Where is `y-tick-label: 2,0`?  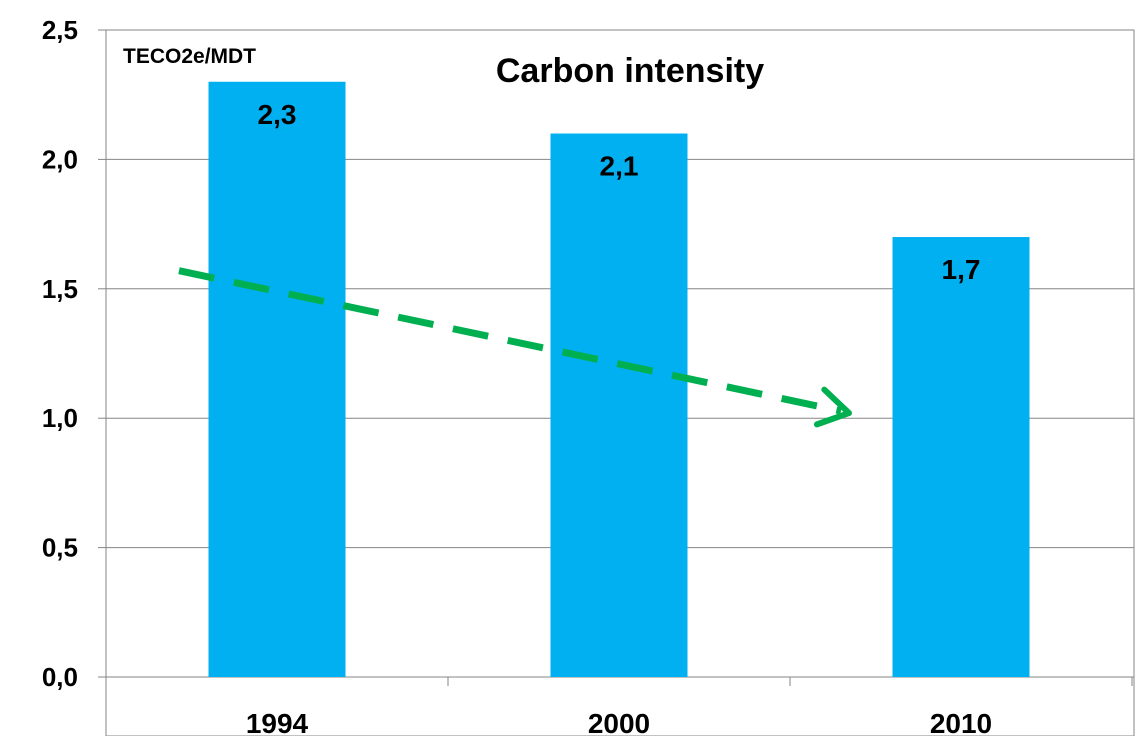
y-tick-label: 2,0 is located at coordinates (60, 159).